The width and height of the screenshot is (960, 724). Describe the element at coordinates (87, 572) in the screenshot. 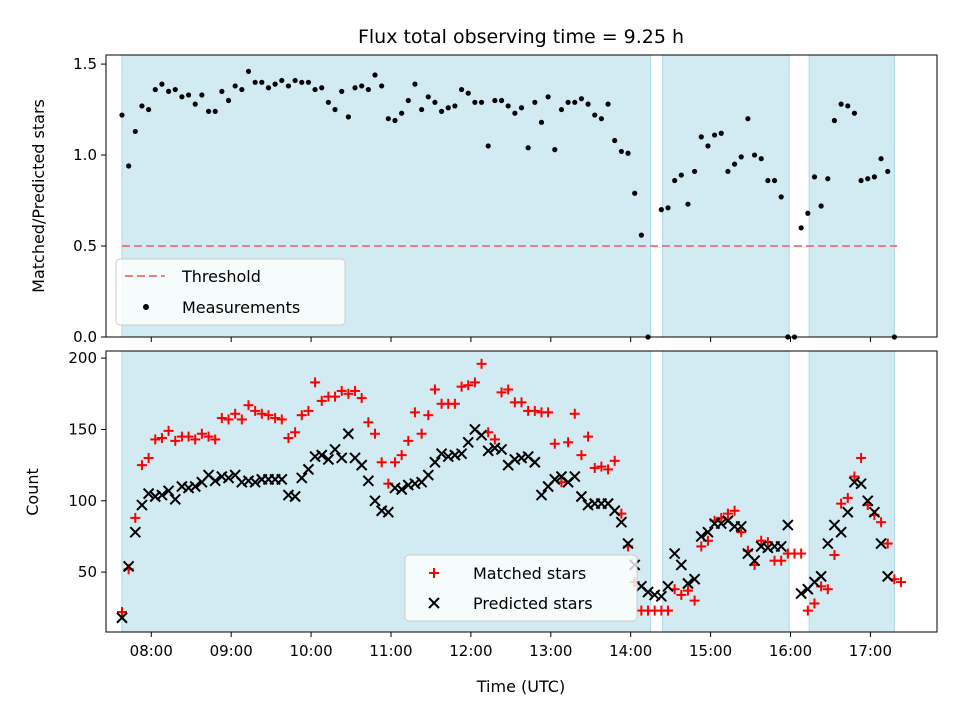

I see `y-tick-label: 50` at that location.